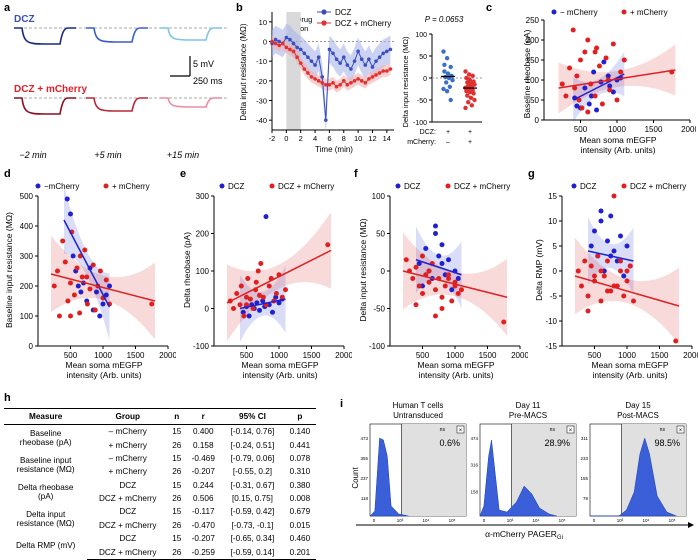  What do you see at coordinates (470, 142) in the screenshot?
I see `b-row-mch-2: +` at bounding box center [470, 142].